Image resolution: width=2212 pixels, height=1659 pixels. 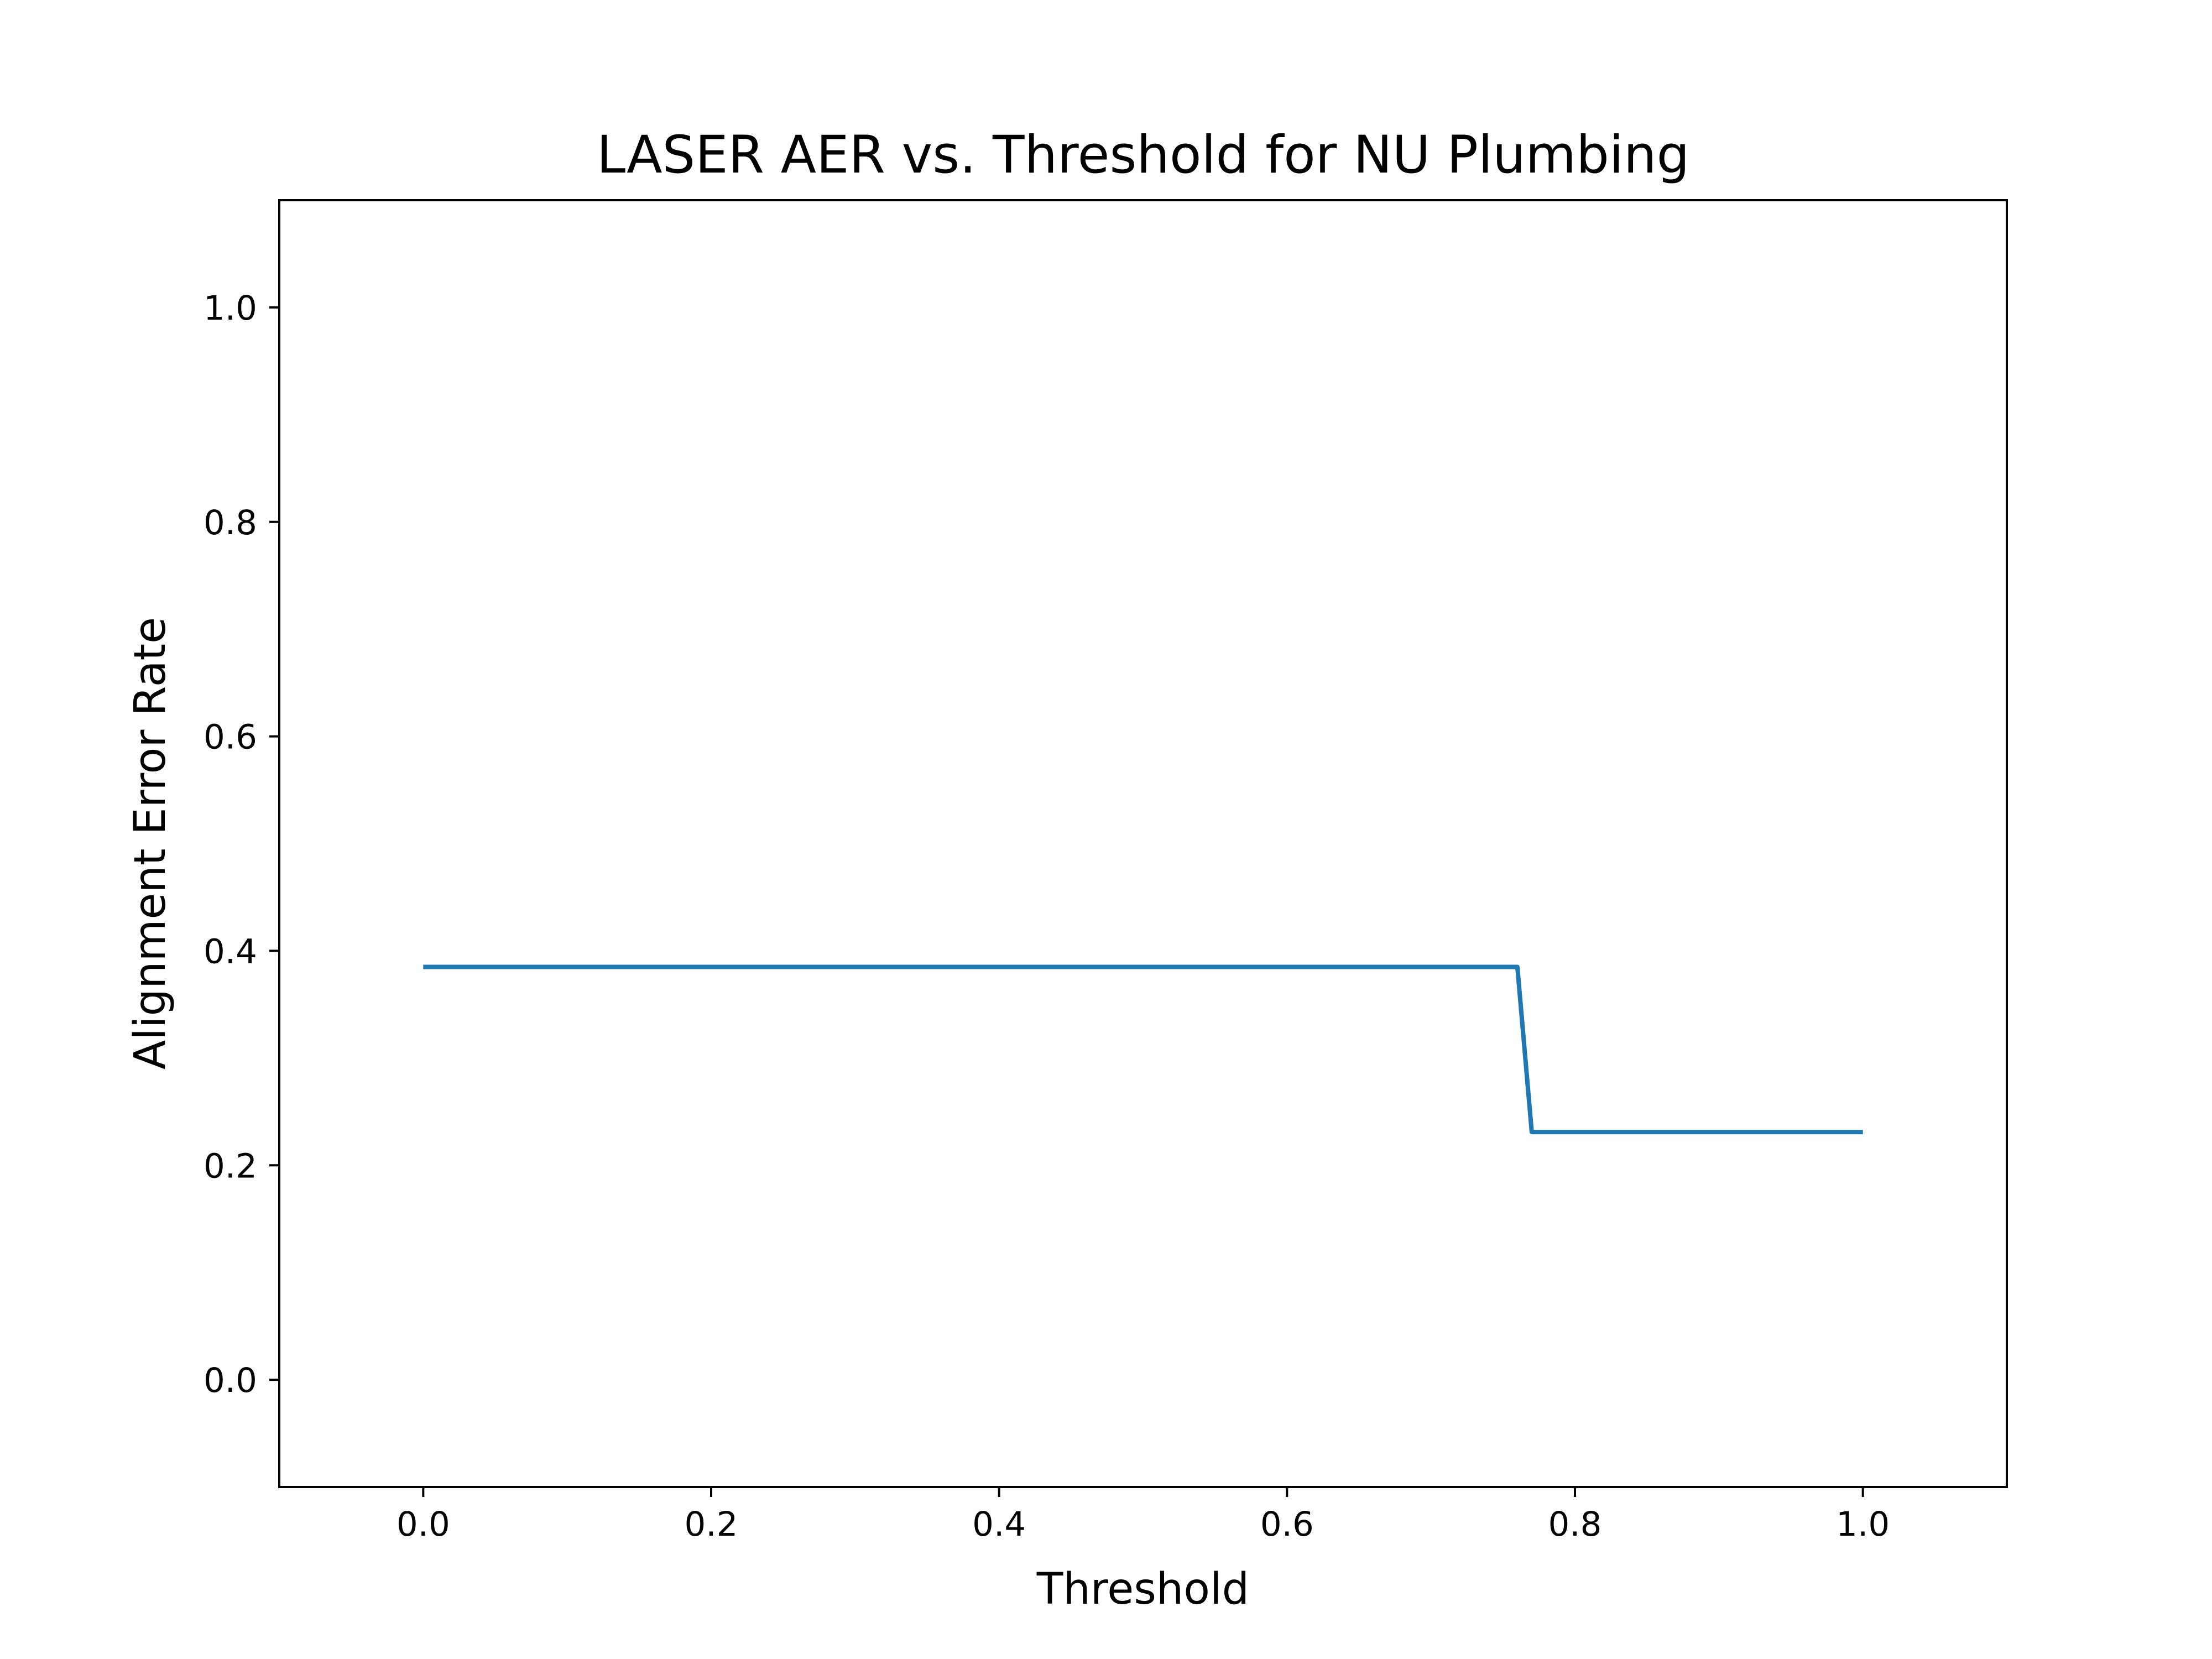 I want to click on x-axis-label: Threshold, so click(x=1142, y=1589).